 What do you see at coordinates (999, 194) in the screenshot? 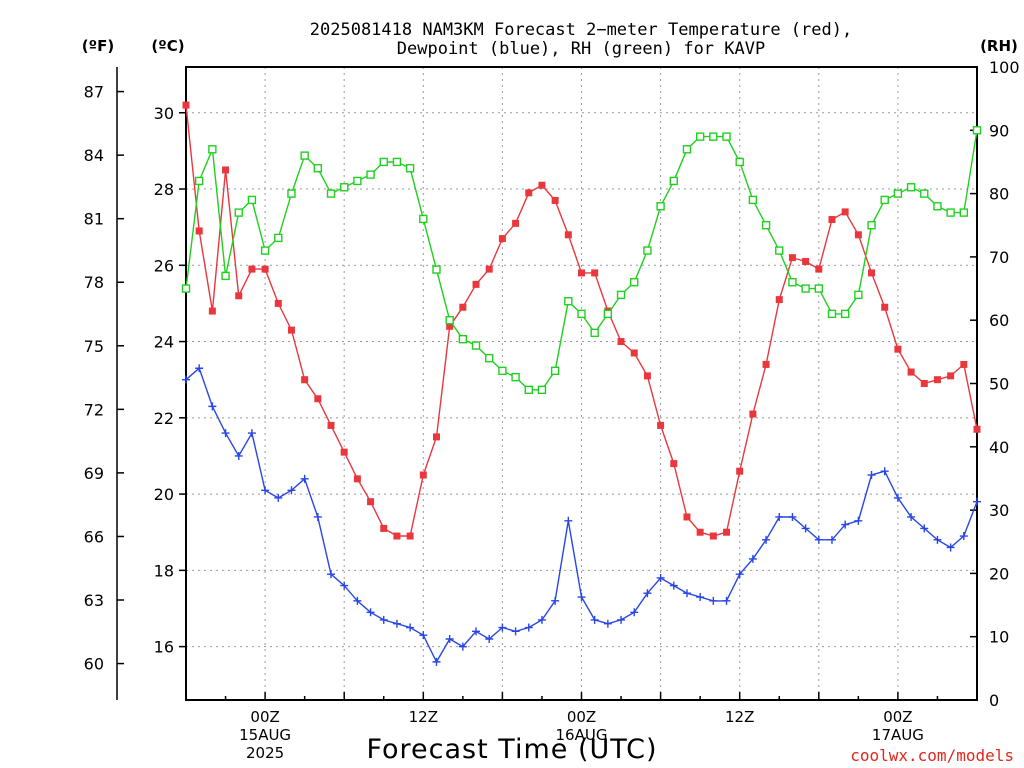
I see `rh-tick-label: 80` at bounding box center [999, 194].